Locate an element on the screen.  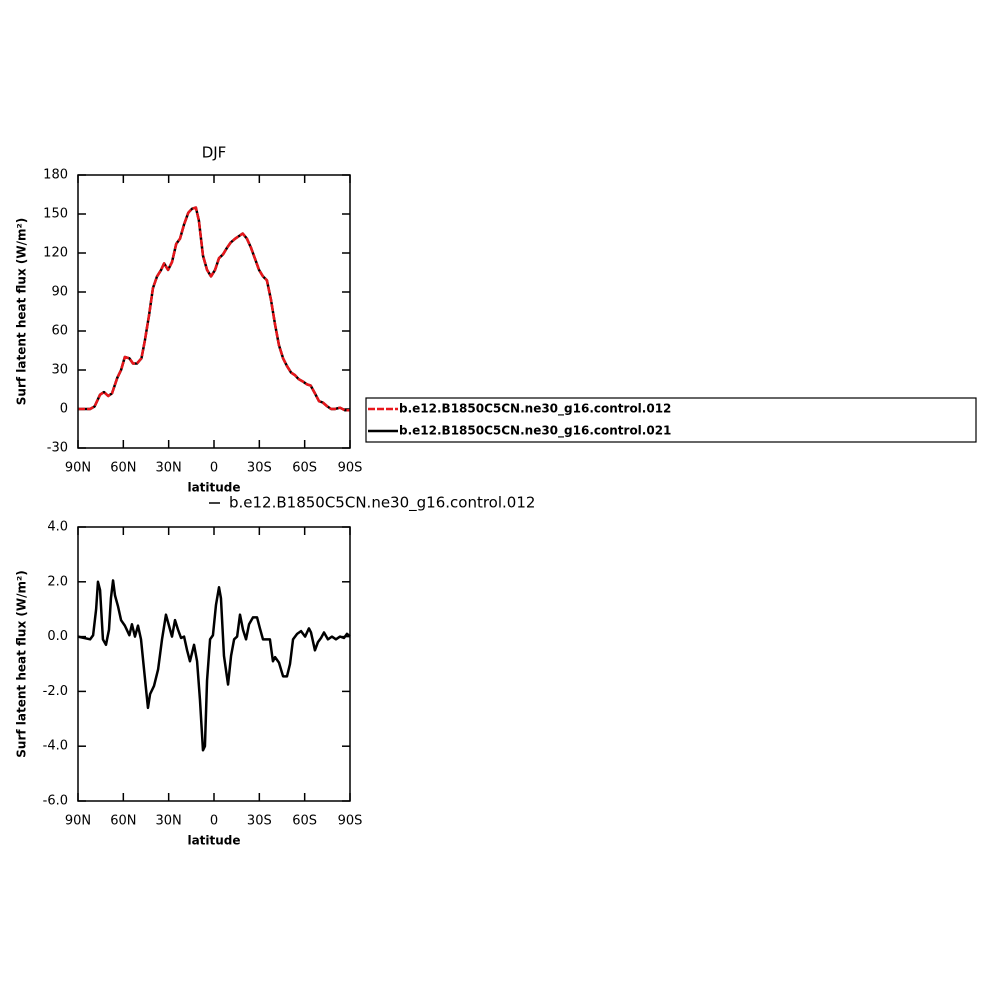
y-tick-label: 150 is located at coordinates (55, 214).